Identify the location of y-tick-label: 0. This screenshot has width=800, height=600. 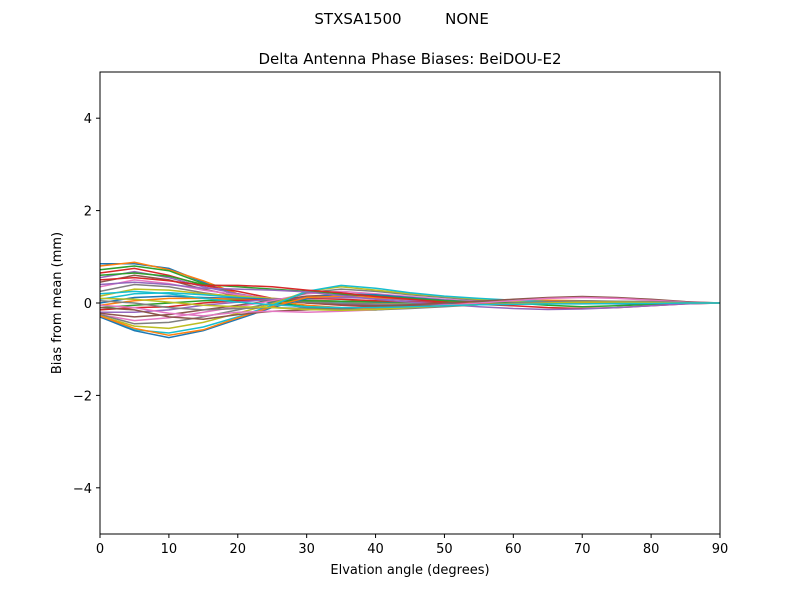
(88, 304).